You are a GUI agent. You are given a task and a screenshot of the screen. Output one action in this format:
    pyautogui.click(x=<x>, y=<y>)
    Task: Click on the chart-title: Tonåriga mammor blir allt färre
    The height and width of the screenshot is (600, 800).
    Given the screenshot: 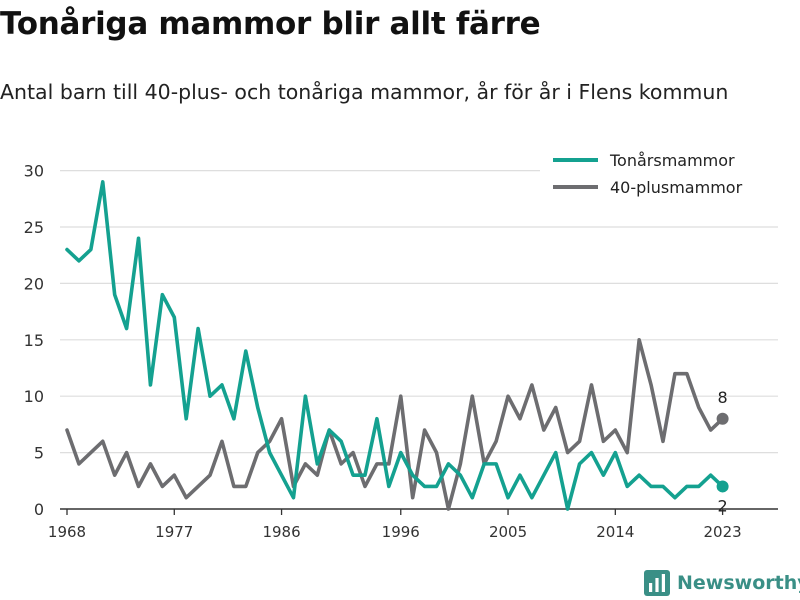 What is the action you would take?
    pyautogui.click(x=270, y=24)
    